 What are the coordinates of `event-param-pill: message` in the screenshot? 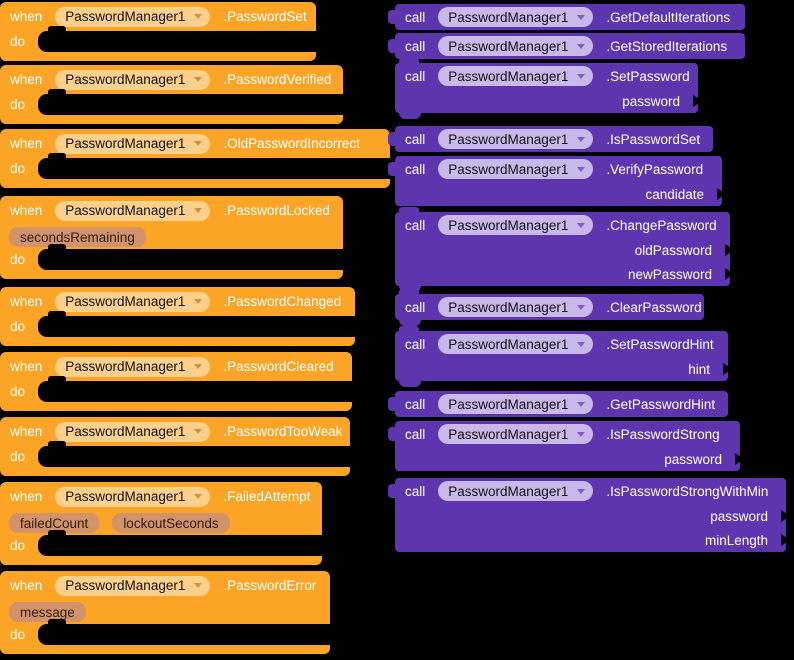 It's located at (47, 612).